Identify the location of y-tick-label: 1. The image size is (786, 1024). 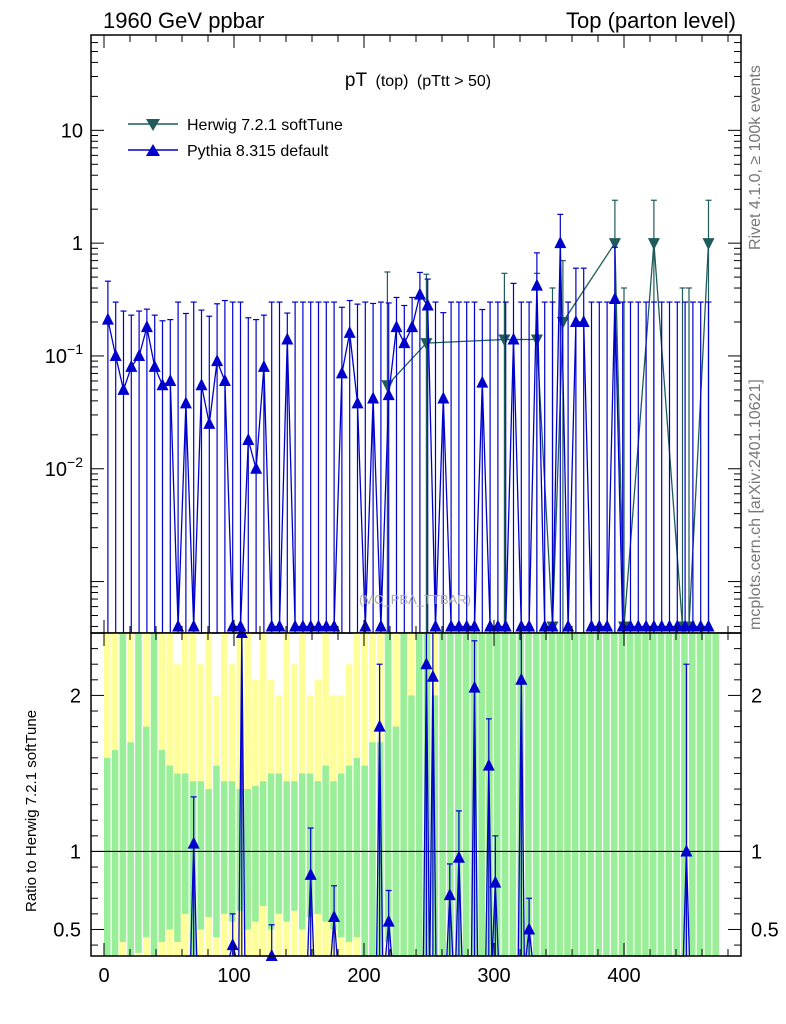
(77, 244).